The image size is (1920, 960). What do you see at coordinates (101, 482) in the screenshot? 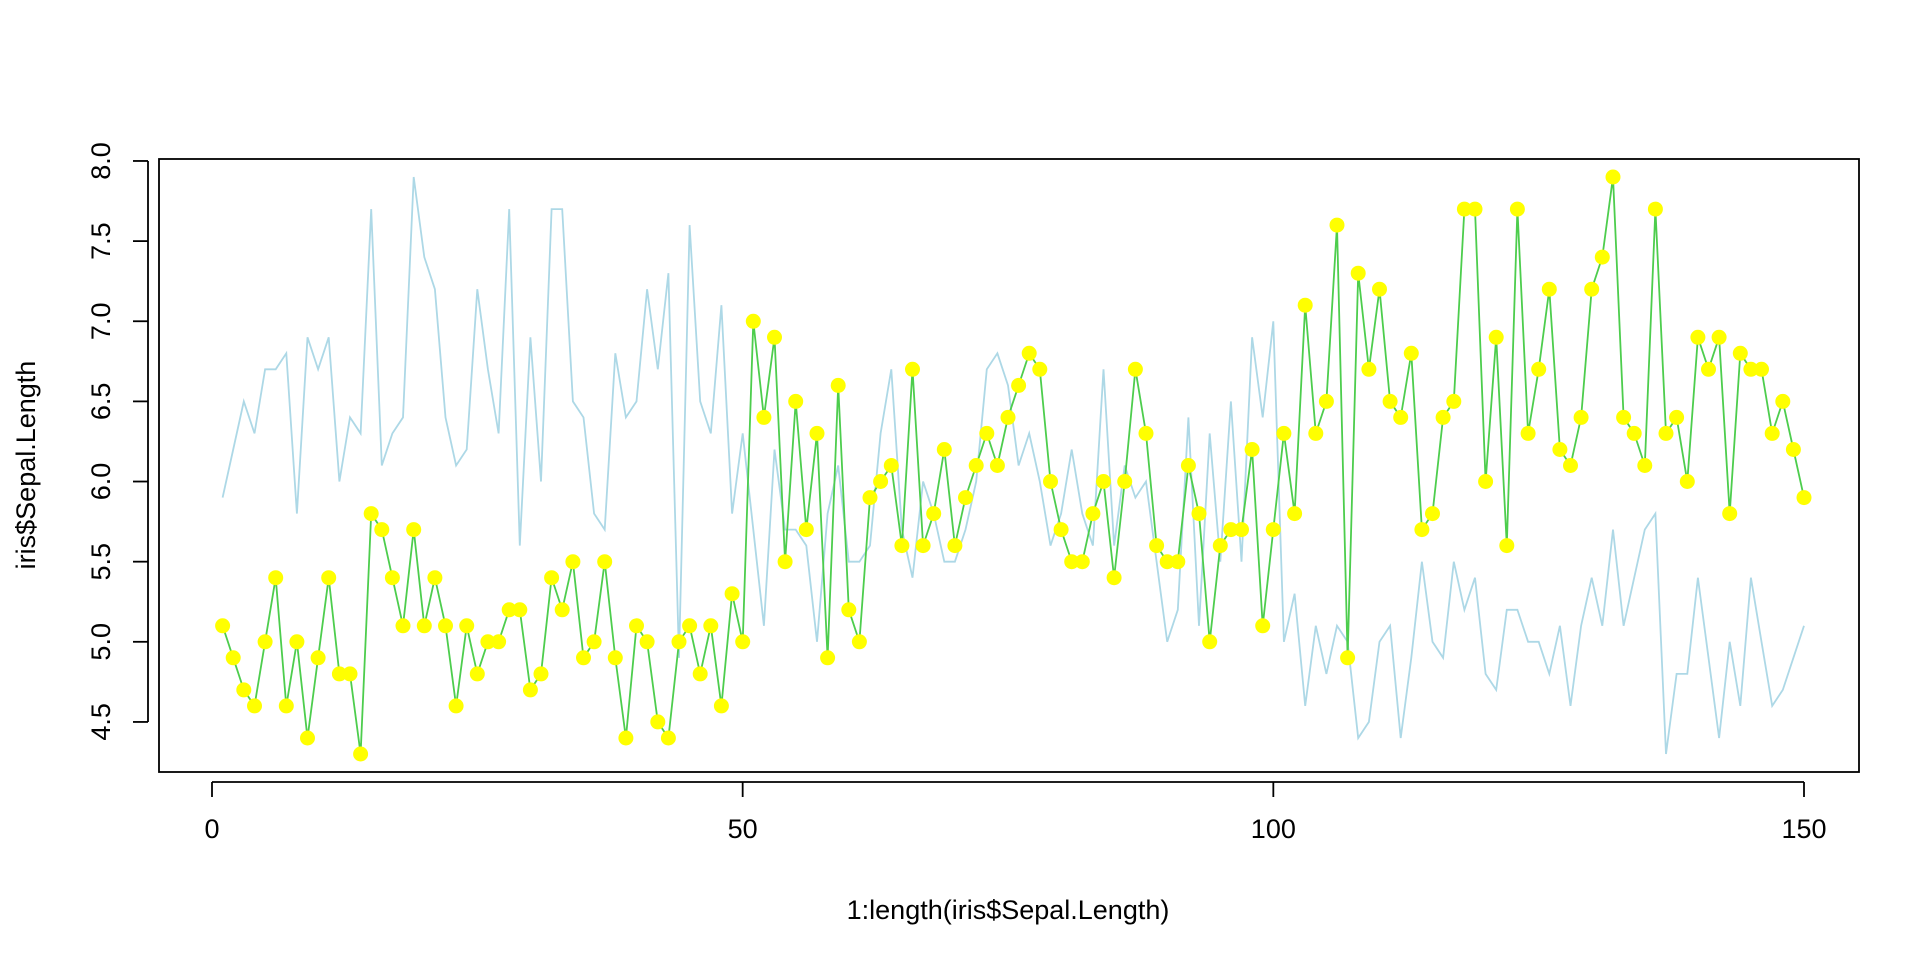
I see `y-tick-label-6.0: 6.0` at bounding box center [101, 482].